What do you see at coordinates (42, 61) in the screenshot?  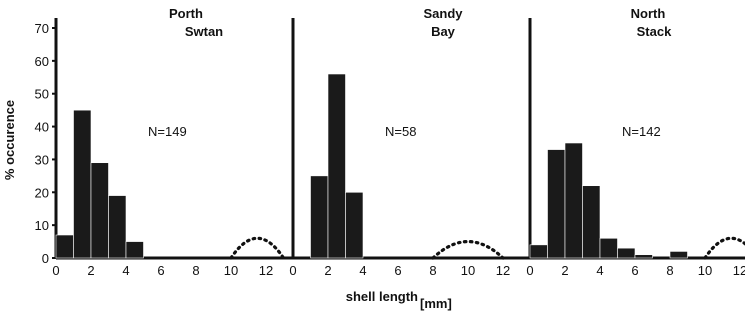 I see `y-tick-label: 60` at bounding box center [42, 61].